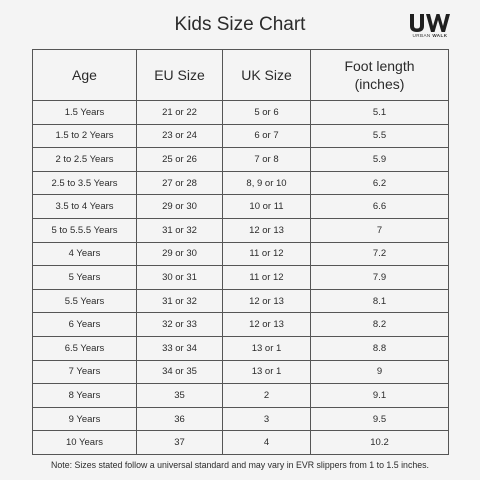 The width and height of the screenshot is (480, 480). I want to click on foot-length-cell: 5.9, so click(379, 159).